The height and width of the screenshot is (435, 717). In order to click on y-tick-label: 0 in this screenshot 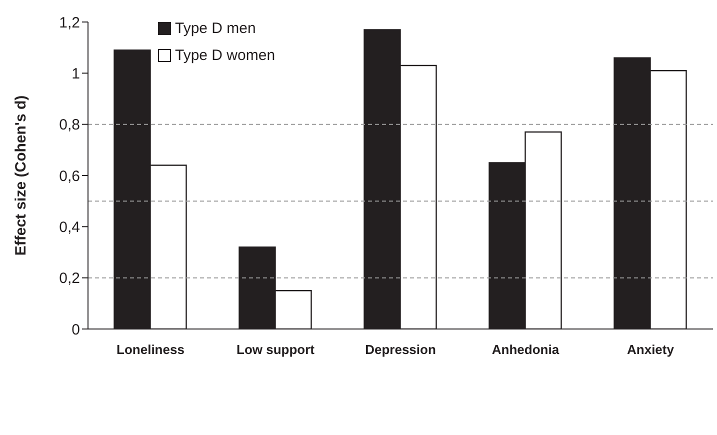, I will do `click(76, 329)`.